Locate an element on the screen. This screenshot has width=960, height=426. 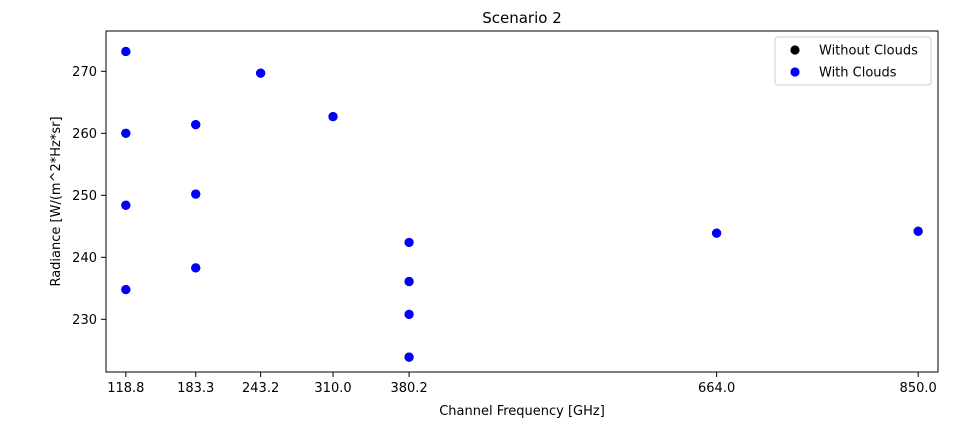
y-tick-label: 250 is located at coordinates (84, 196).